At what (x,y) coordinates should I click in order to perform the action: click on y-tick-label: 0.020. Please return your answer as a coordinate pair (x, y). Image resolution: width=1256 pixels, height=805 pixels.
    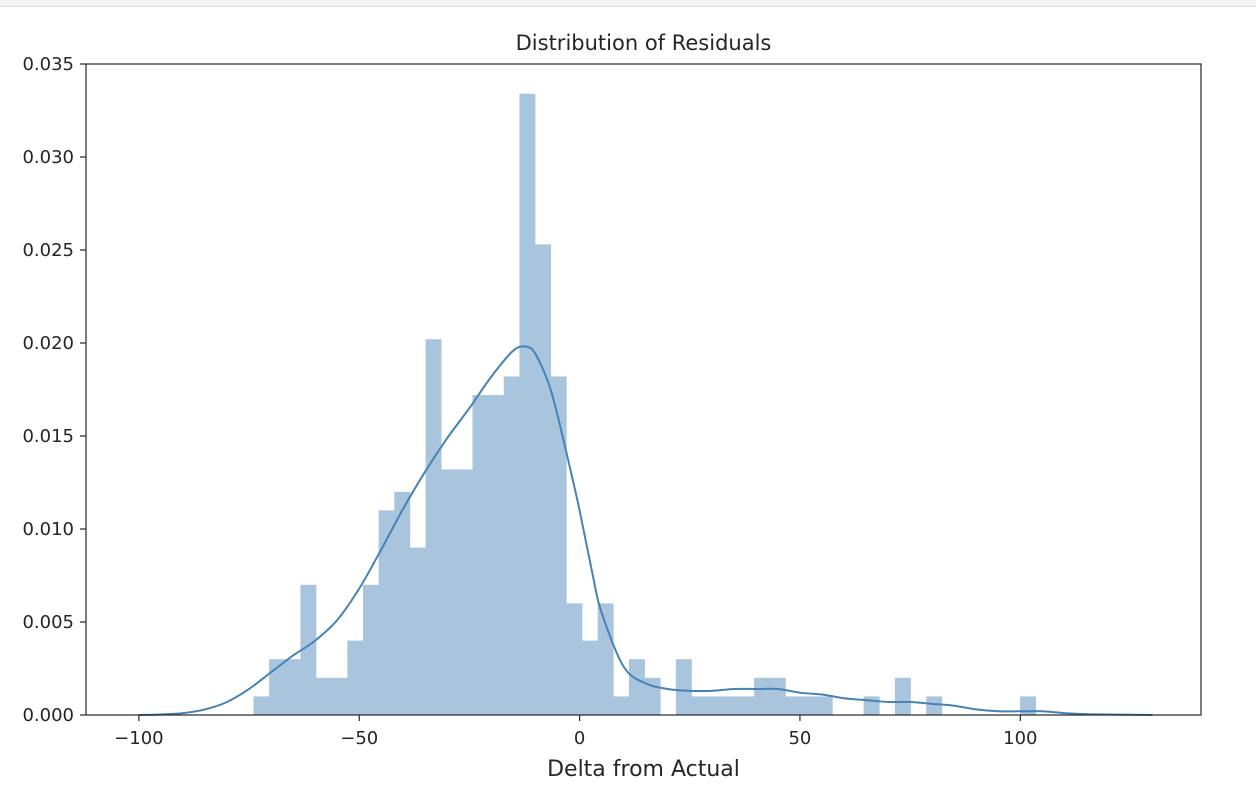
    Looking at the image, I should click on (48, 343).